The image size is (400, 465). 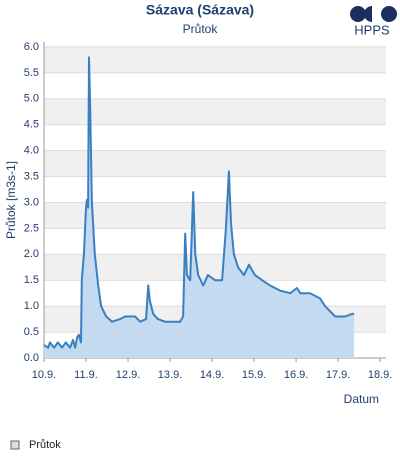 What do you see at coordinates (128, 375) in the screenshot?
I see `x-tick-label: 12.9.` at bounding box center [128, 375].